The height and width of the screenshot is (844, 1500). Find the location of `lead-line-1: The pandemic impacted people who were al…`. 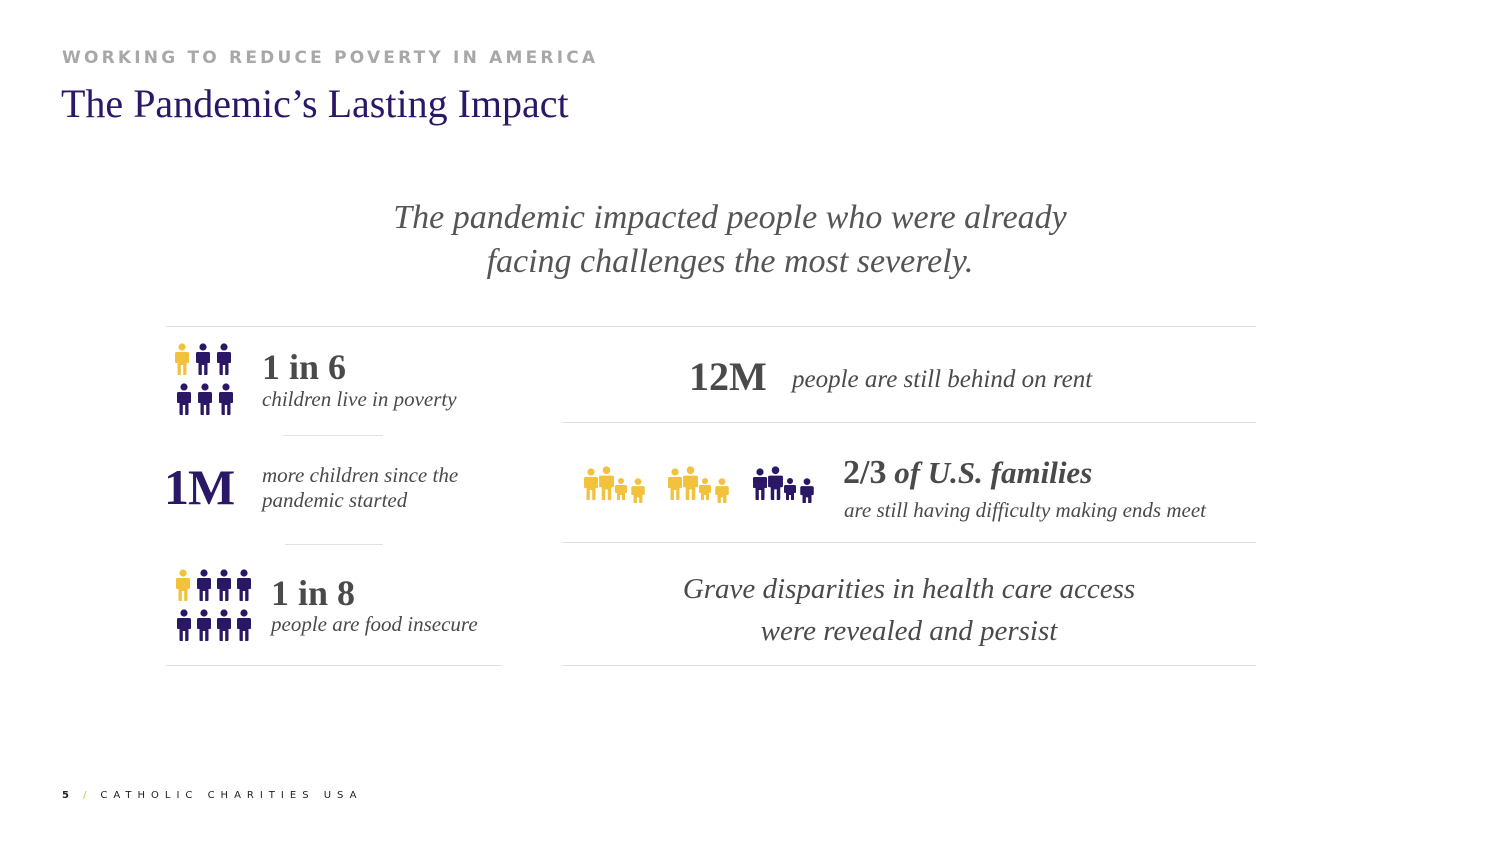

lead-line-1: The pandemic impacted people who were al… is located at coordinates (730, 217).